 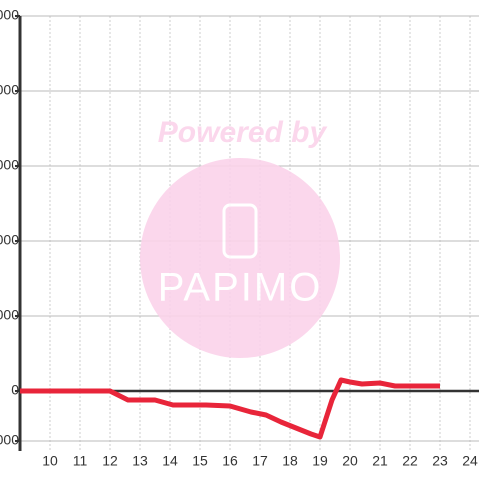 What do you see at coordinates (470, 461) in the screenshot?
I see `x-tick-label: 24` at bounding box center [470, 461].